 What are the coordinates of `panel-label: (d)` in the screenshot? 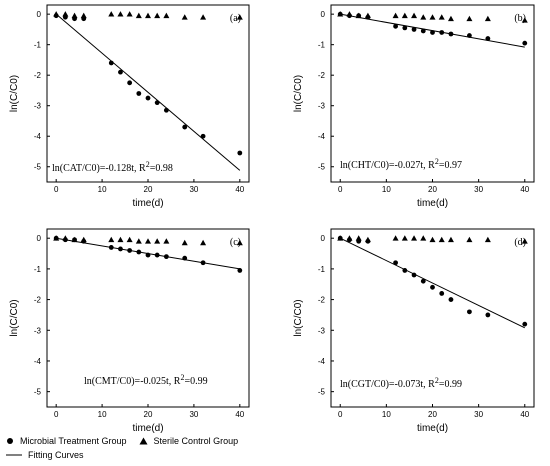 It's located at (520, 242).